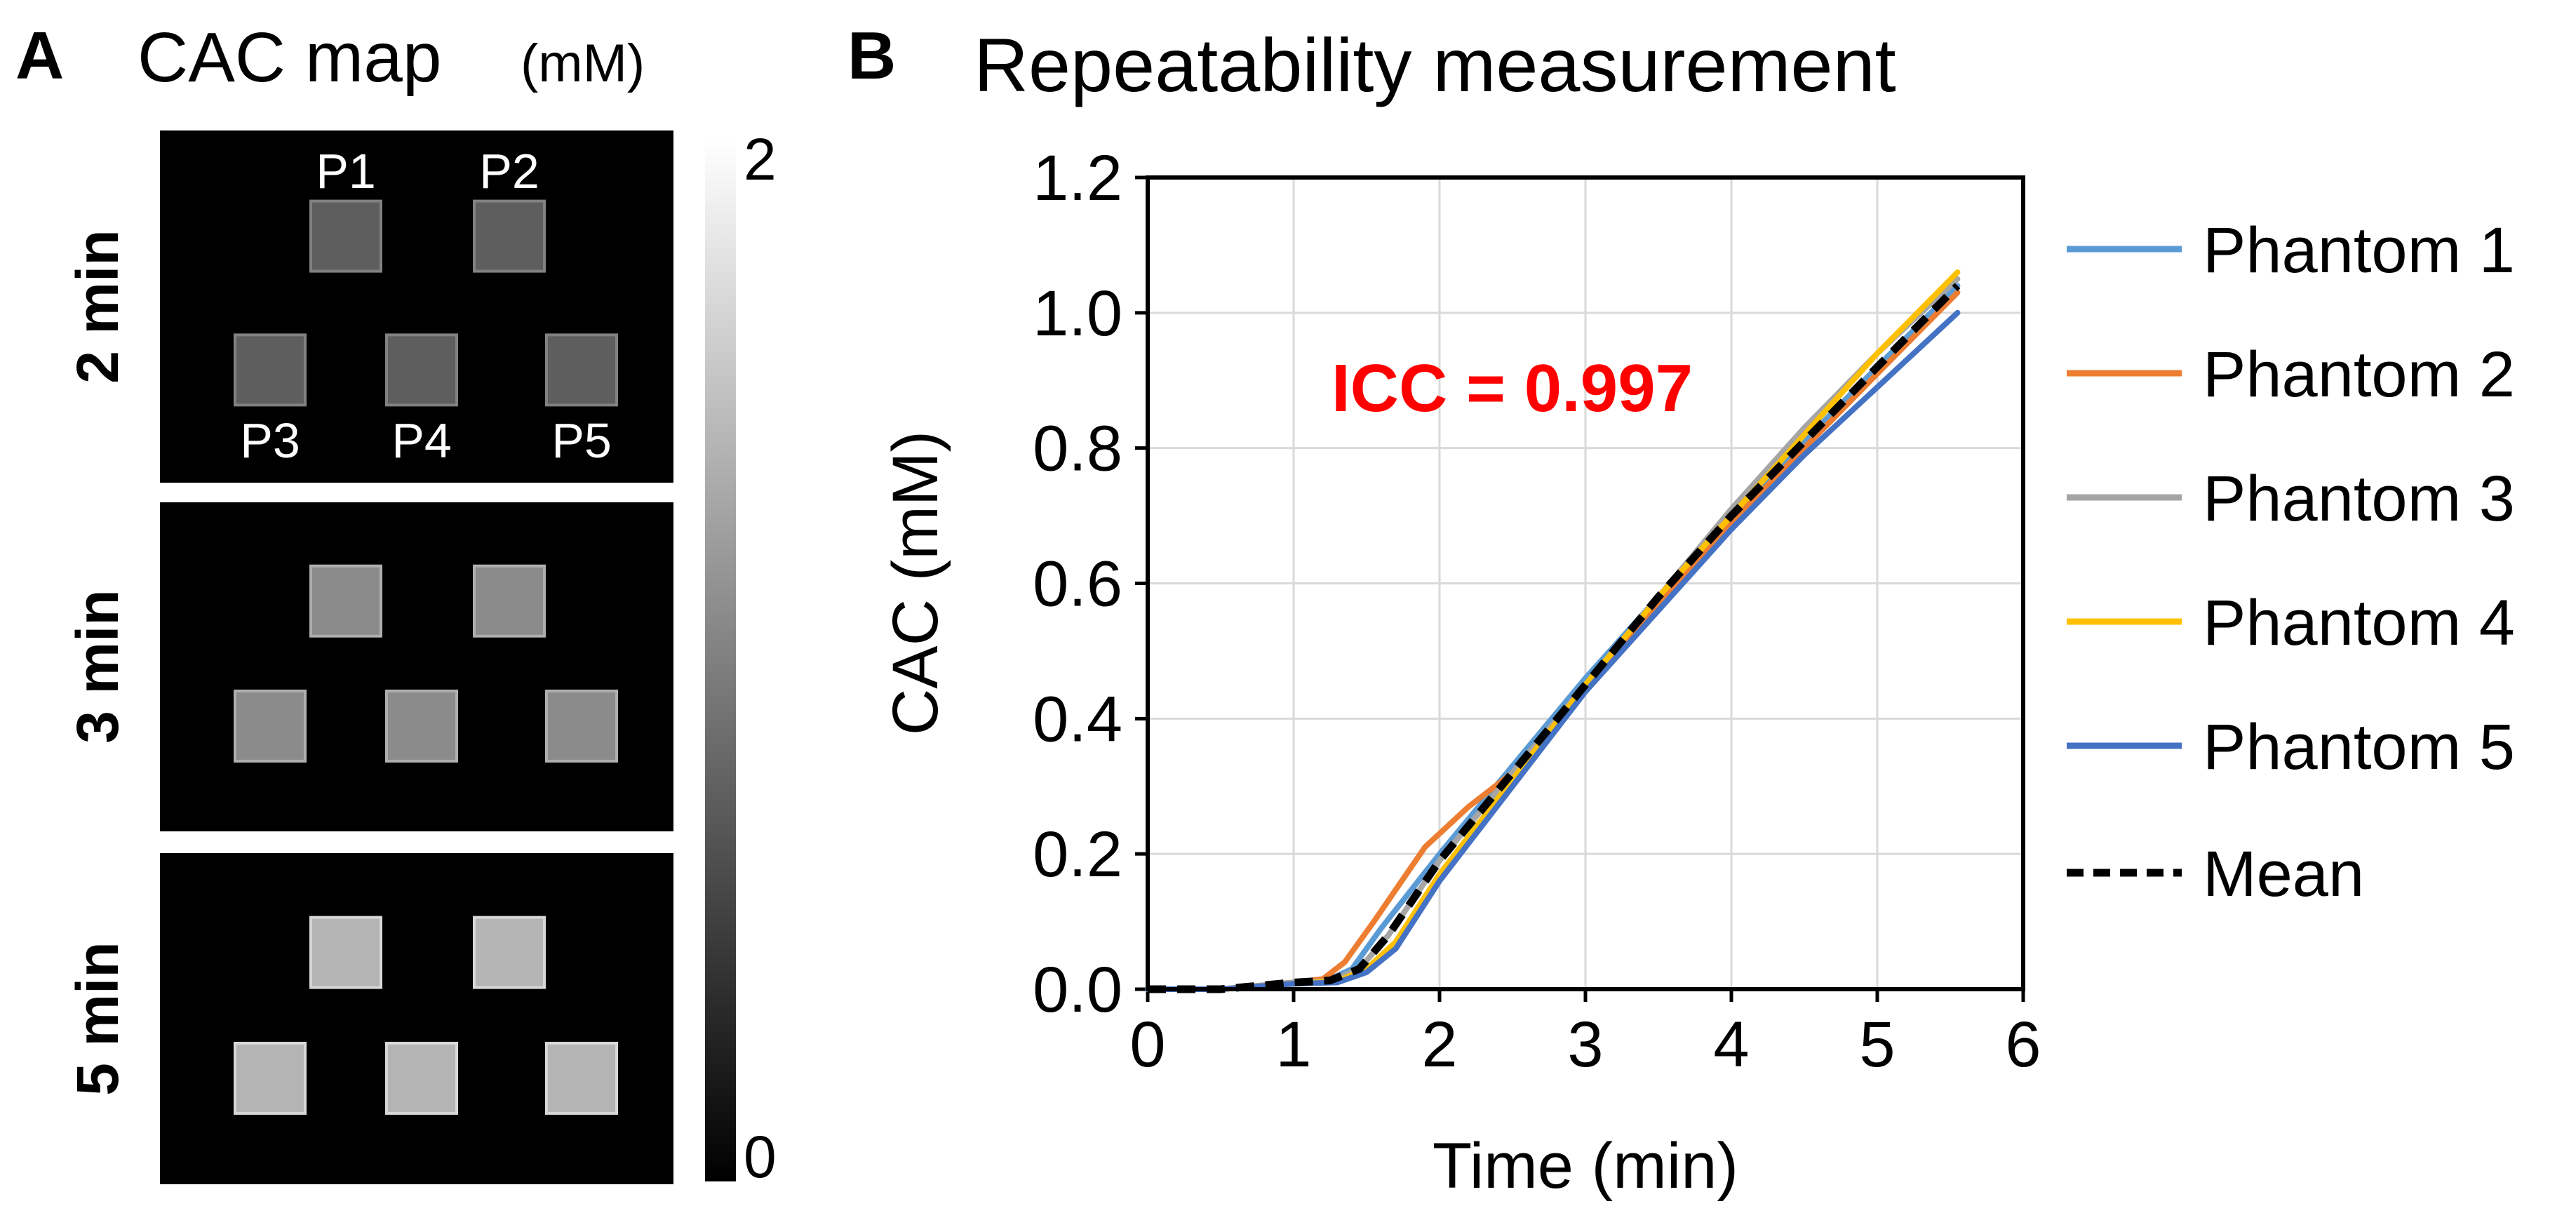  I want to click on panel-b-letter: B, so click(872, 55).